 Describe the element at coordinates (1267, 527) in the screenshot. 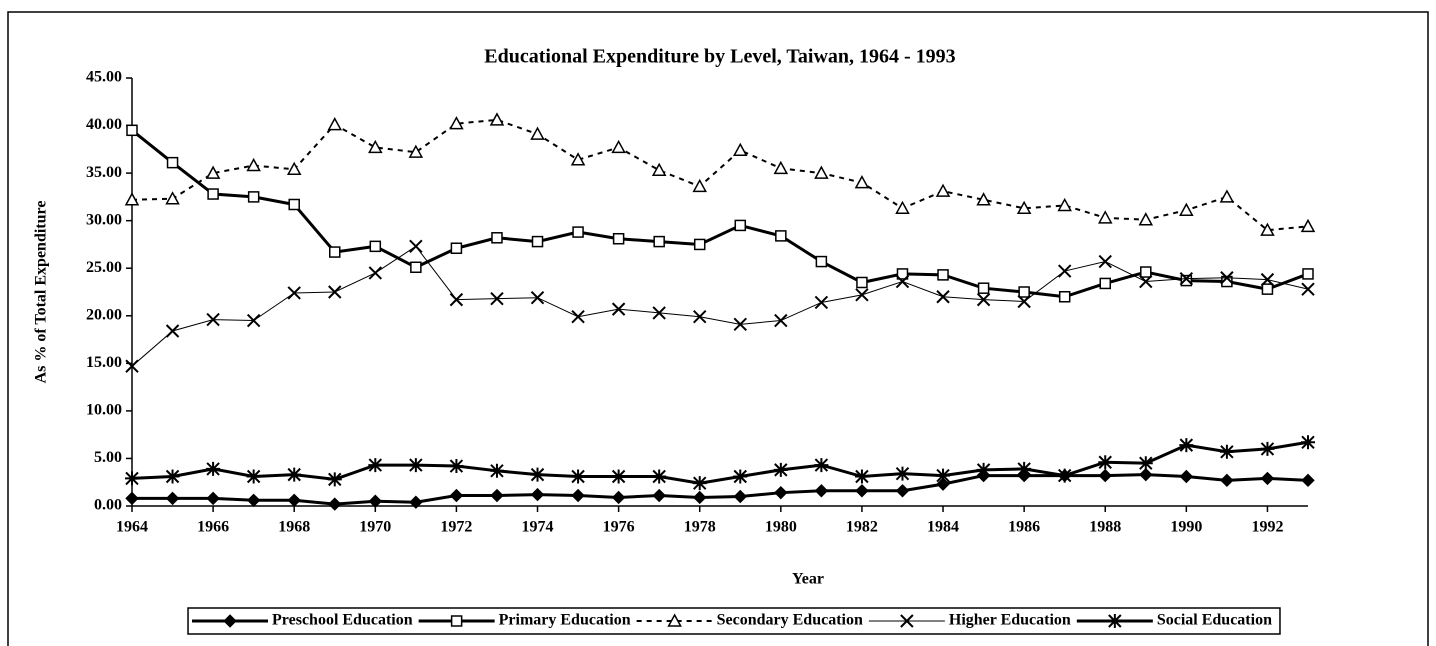

I see `x-tick-label: 1992` at that location.